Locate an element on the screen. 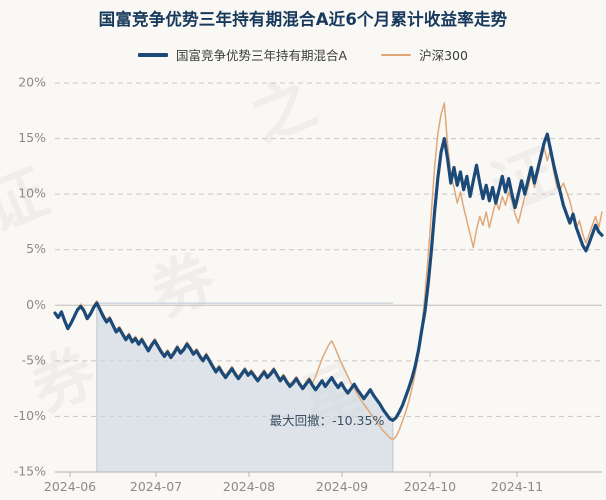 This screenshot has width=606, height=500. legend-swatch-fund is located at coordinates (153, 54).